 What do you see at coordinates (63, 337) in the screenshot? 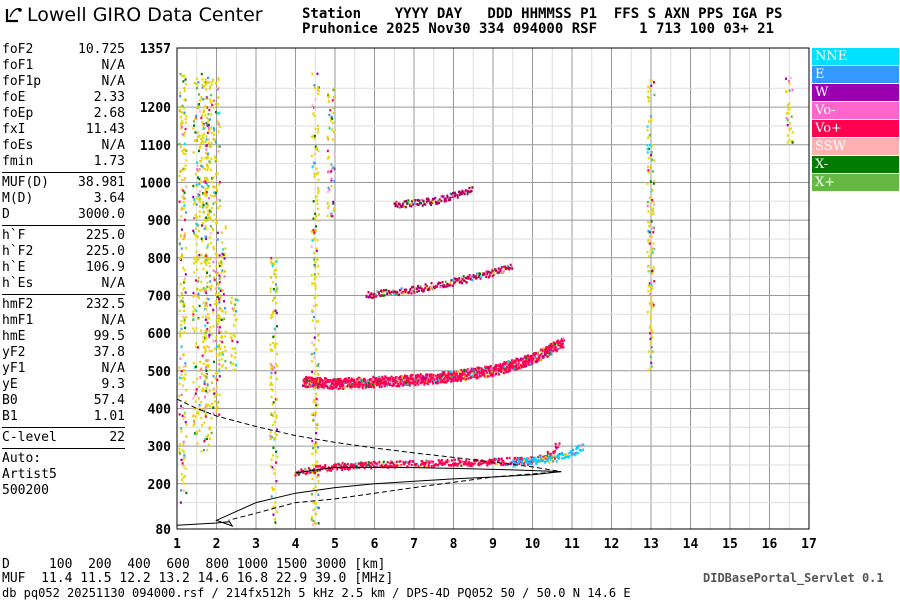
I see `param-row-hme: hmE 99.5` at bounding box center [63, 337].